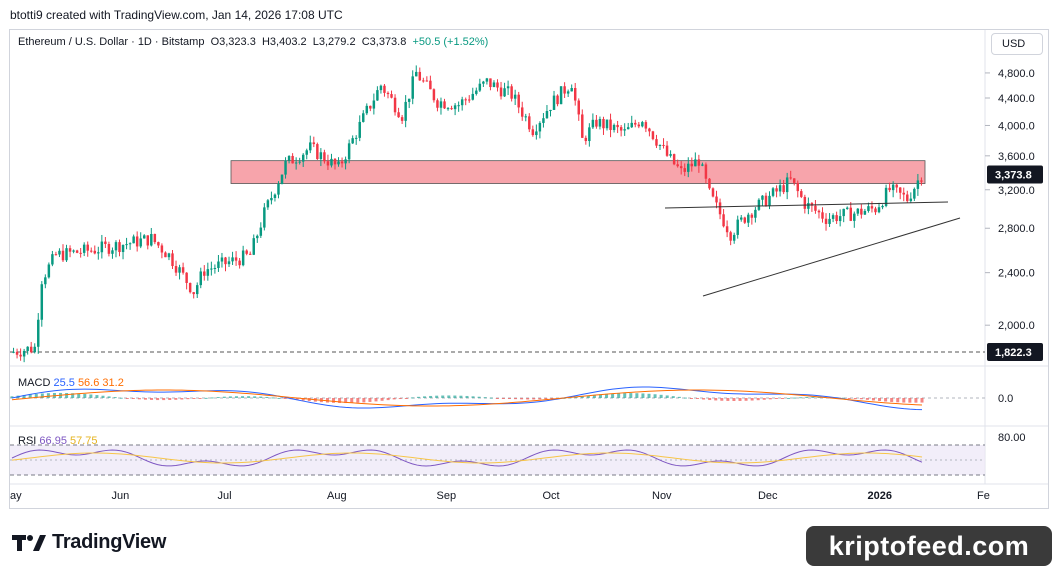  What do you see at coordinates (29, 542) in the screenshot?
I see `tradingview-logo-icon` at bounding box center [29, 542].